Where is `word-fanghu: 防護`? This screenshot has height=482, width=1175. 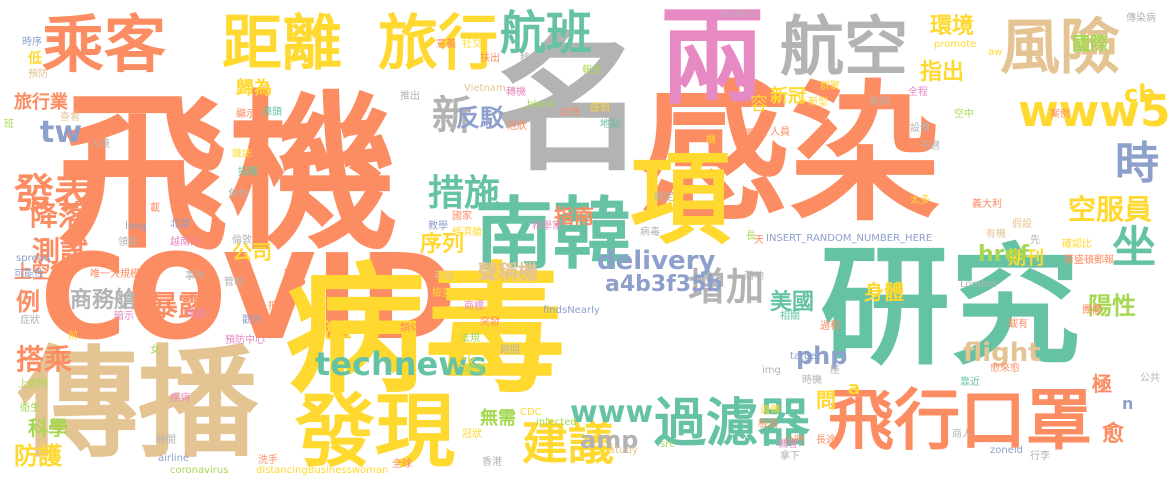 word-fanghu: 防護 is located at coordinates (38, 456).